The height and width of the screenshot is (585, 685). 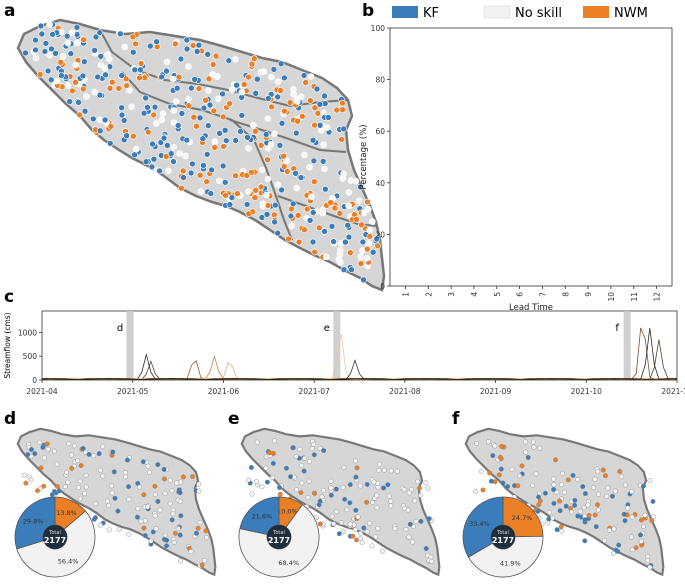 I want to click on x-tick-label: 3, so click(x=451, y=294).